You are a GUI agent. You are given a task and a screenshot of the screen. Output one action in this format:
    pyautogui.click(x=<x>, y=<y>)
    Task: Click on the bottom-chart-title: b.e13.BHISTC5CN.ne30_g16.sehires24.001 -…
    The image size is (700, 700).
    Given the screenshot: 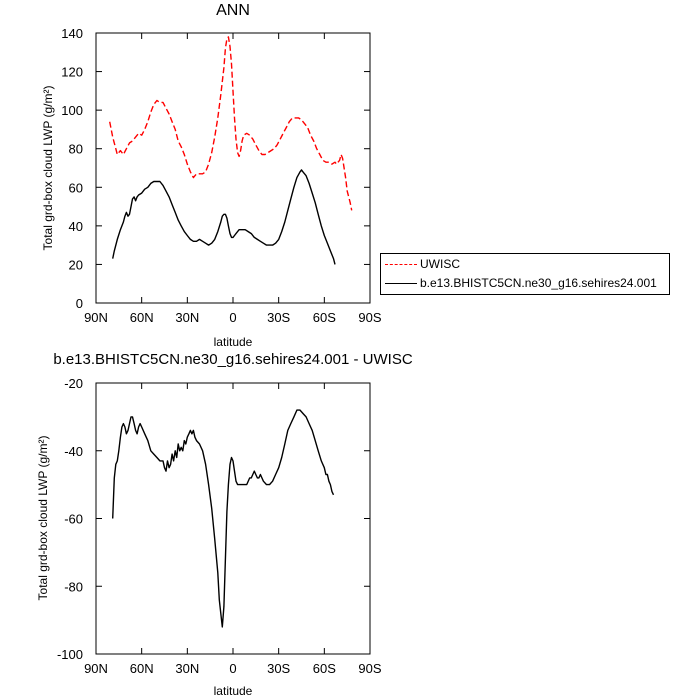 What is the action you would take?
    pyautogui.click(x=233, y=359)
    